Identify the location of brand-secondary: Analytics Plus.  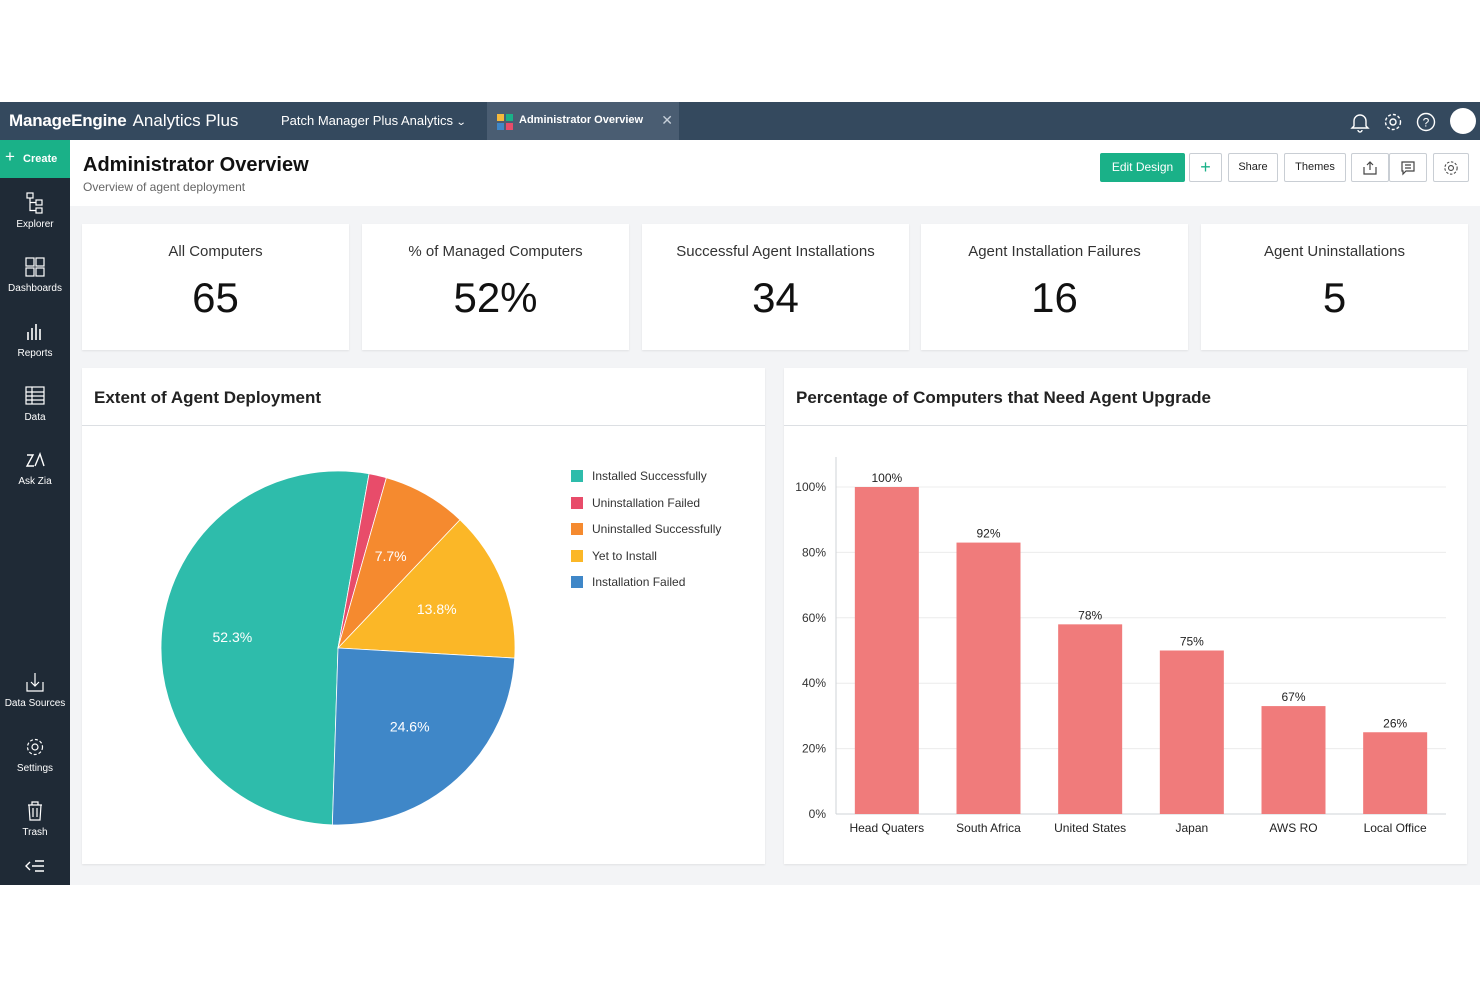
(185, 120).